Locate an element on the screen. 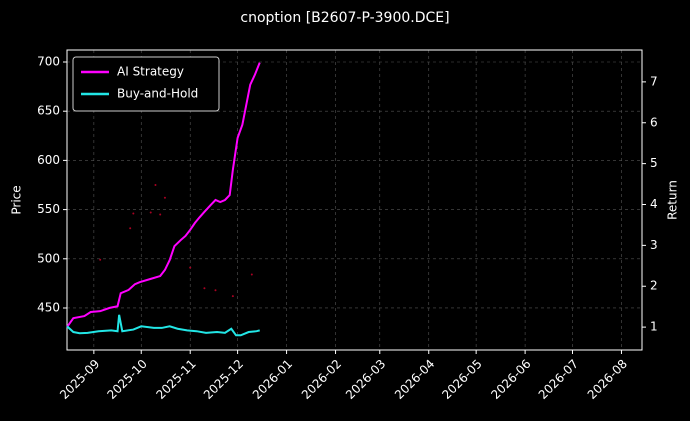 The width and height of the screenshot is (690, 421). y-tick-label: 450 is located at coordinates (48, 307).